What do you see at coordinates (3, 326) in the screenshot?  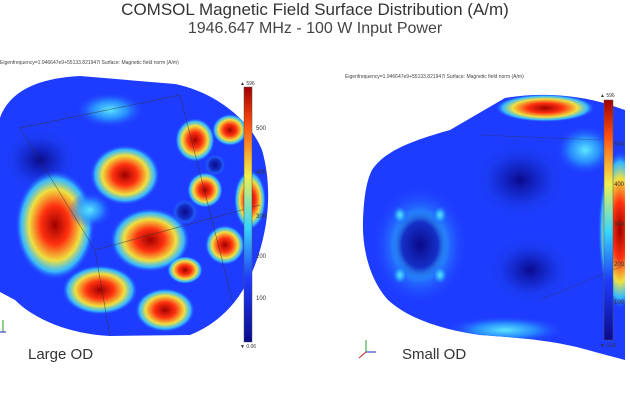 I see `left-axis-triad-icon` at bounding box center [3, 326].